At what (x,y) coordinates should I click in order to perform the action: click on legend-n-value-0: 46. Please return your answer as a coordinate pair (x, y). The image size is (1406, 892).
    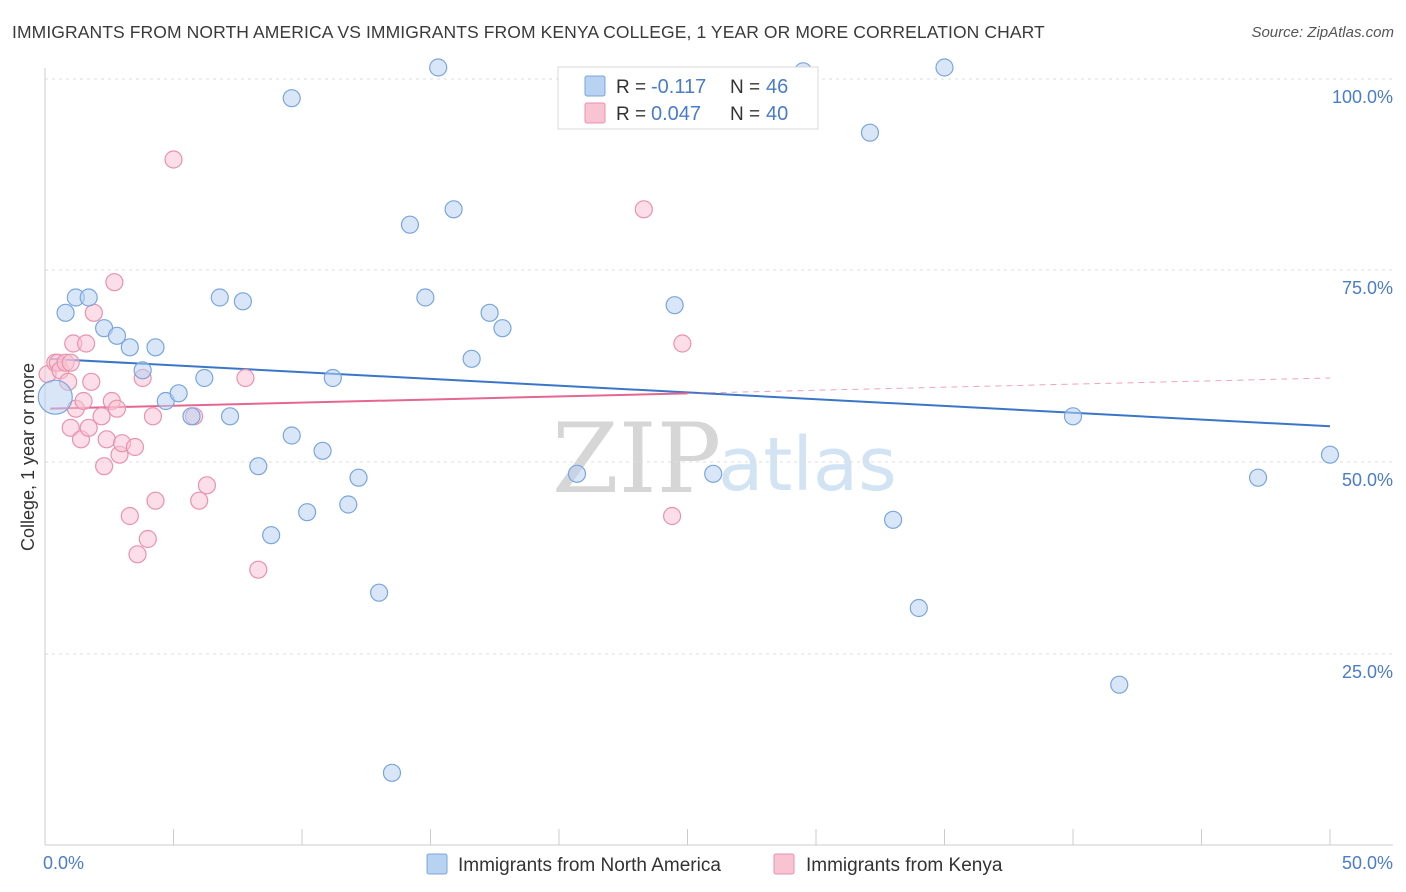
    Looking at the image, I should click on (777, 87).